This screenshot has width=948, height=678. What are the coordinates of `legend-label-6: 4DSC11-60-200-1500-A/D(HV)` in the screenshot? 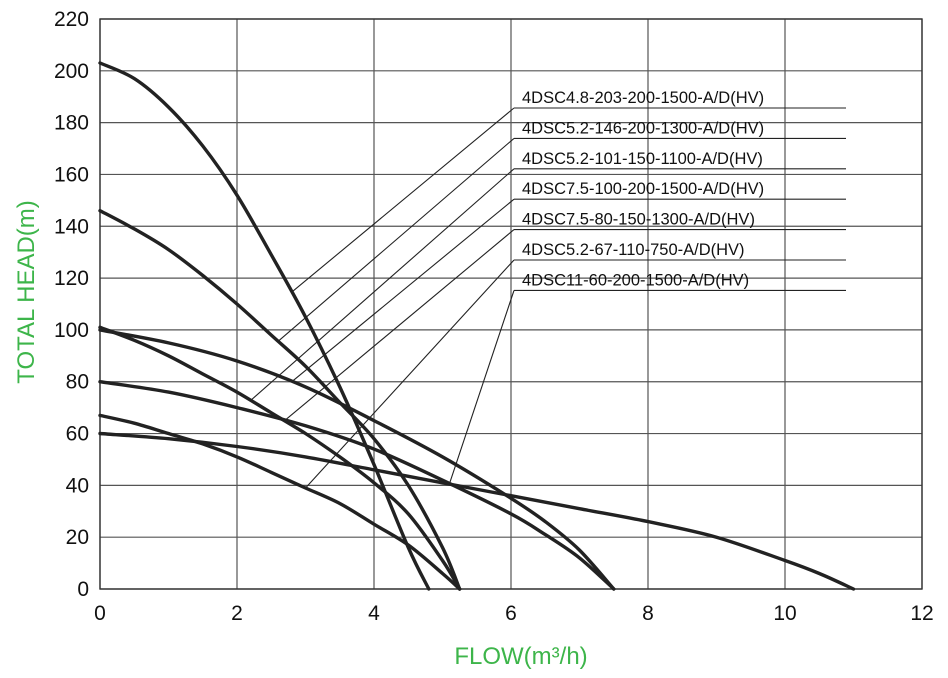 It's located at (635, 280).